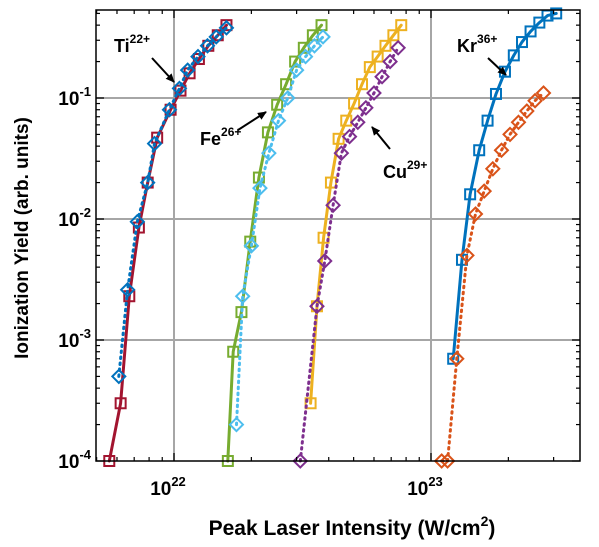 Image resolution: width=599 pixels, height=547 pixels. I want to click on y-tick-label: 10⁻², so click(74, 218).